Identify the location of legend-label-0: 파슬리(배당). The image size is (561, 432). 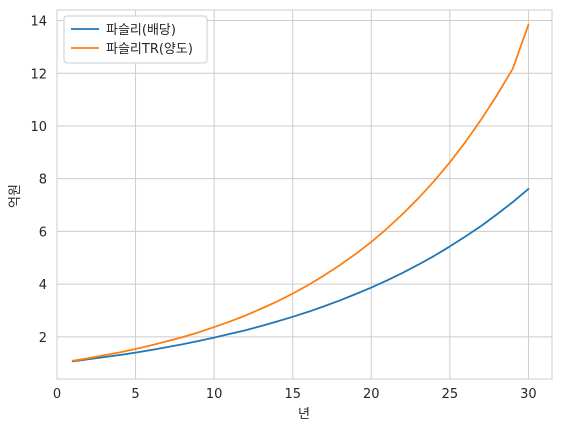
(141, 30).